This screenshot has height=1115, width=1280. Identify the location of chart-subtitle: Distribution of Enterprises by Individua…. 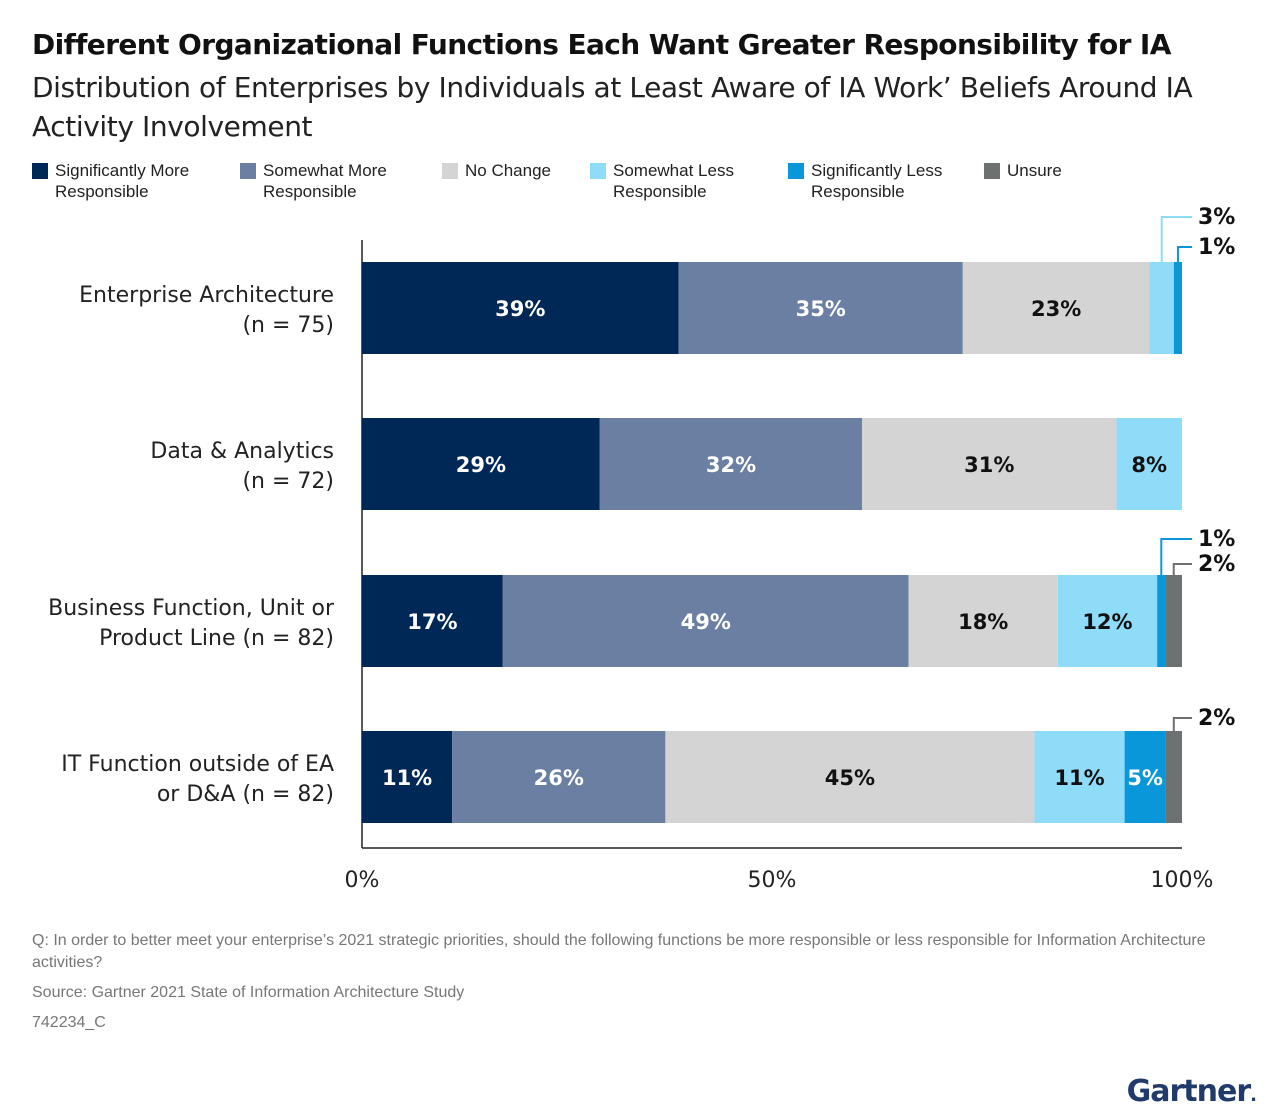
(612, 107).